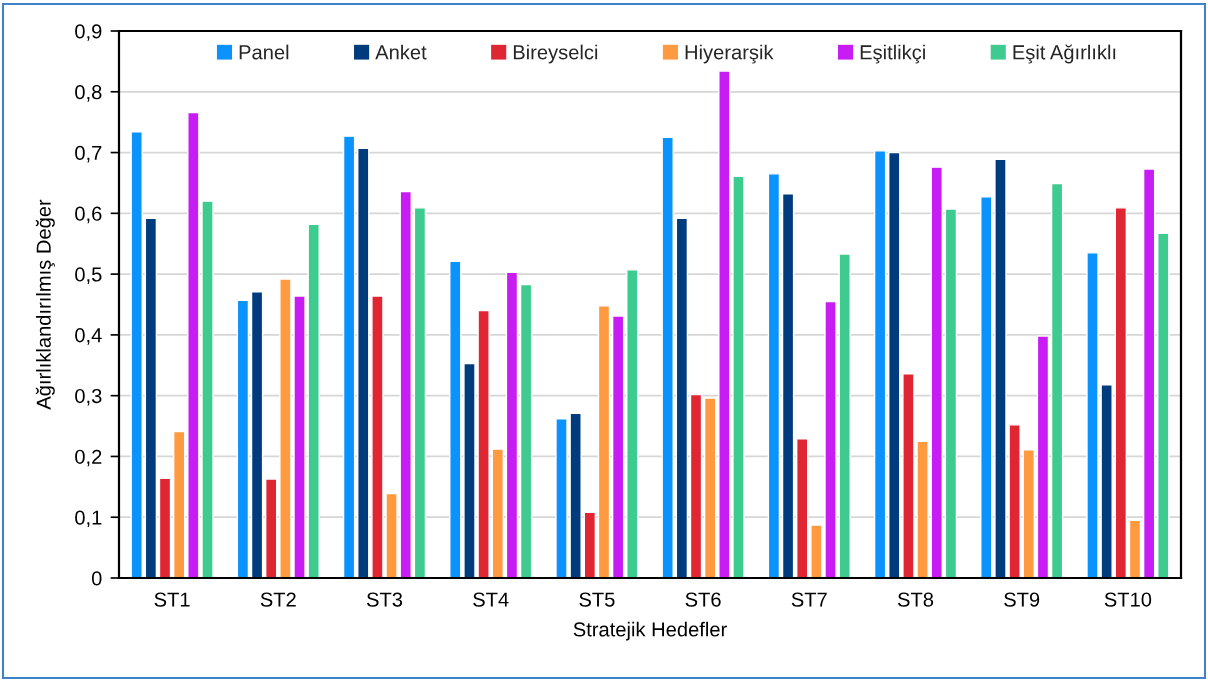 This screenshot has height=682, width=1208. Describe the element at coordinates (809, 599) in the screenshot. I see `x-tick-label: ST7` at that location.